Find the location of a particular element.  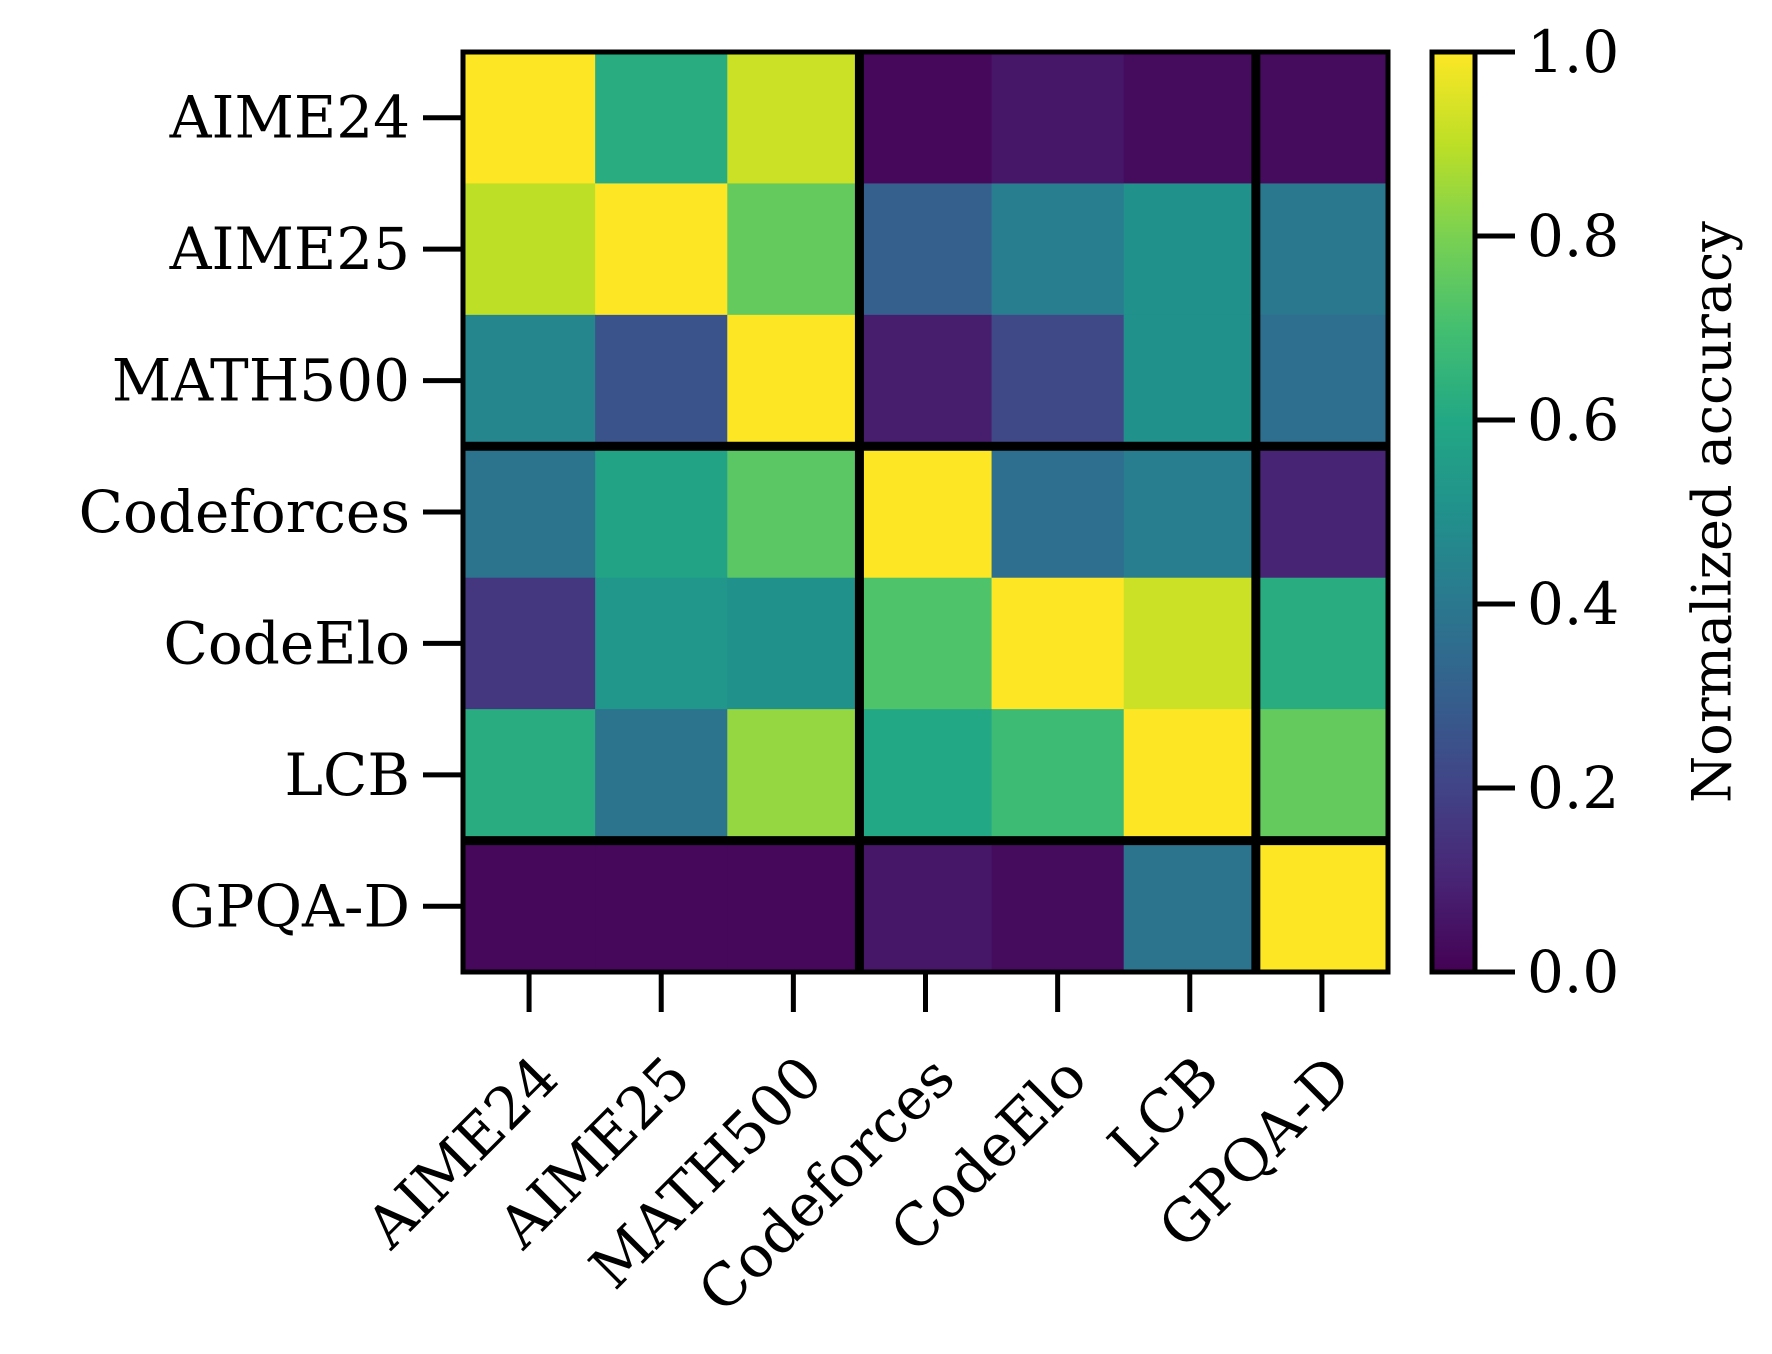

colorbar-tick-label-2: 0.4 is located at coordinates (1573, 604).